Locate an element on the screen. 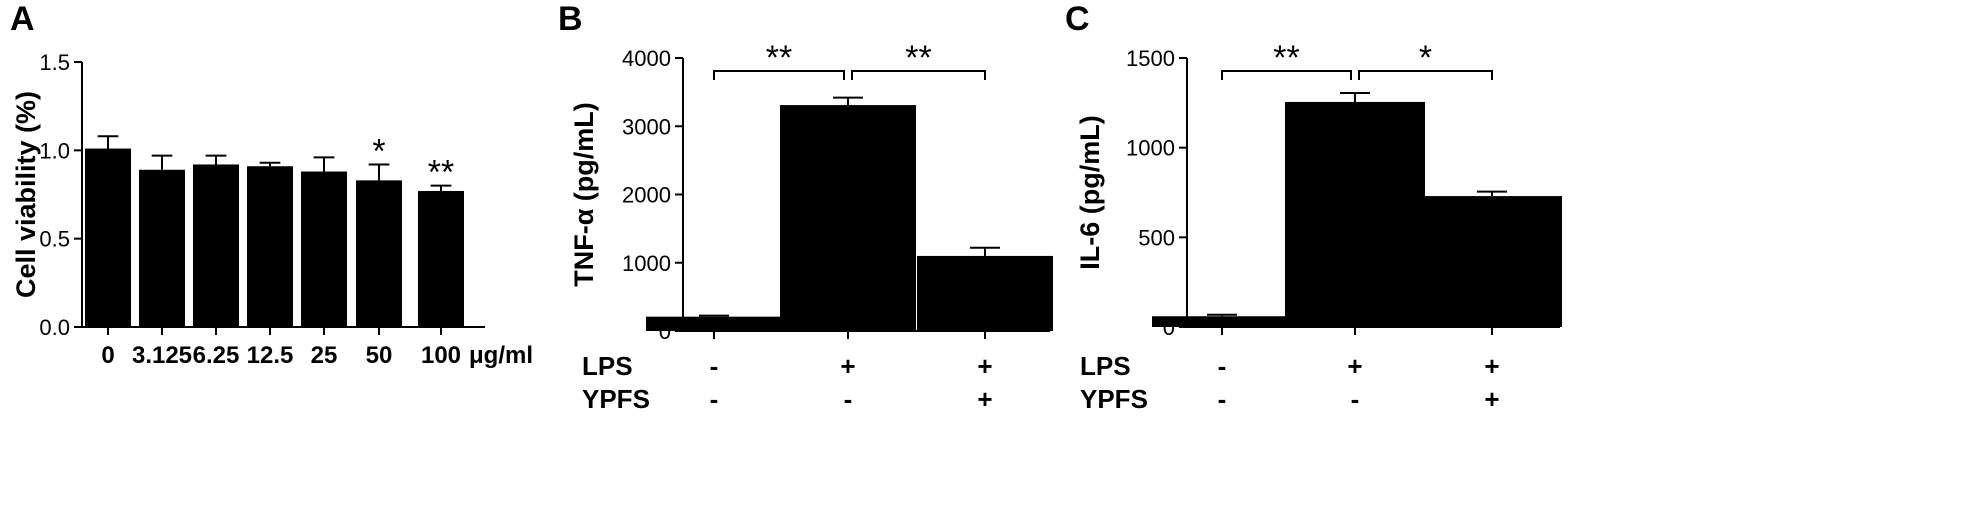 Image resolution: width=1987 pixels, height=531 pixels. y-tick-label: 1.0 is located at coordinates (54, 150).